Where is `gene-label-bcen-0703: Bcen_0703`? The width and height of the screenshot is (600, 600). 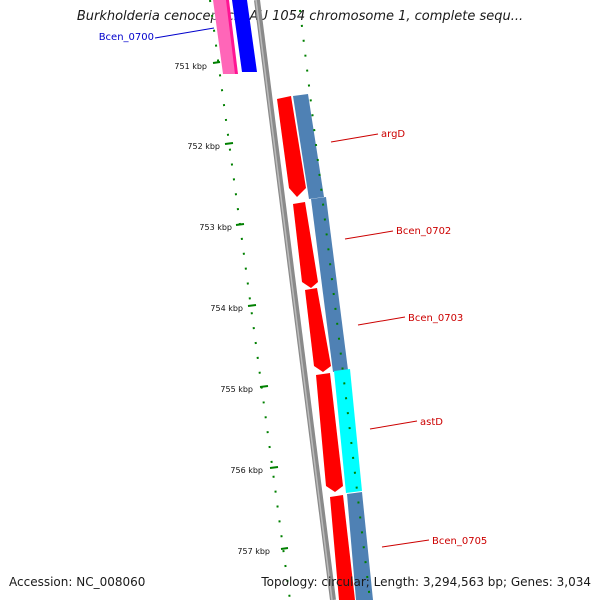
gene-label-bcen-0703: Bcen_0703 is located at coordinates (435, 318).